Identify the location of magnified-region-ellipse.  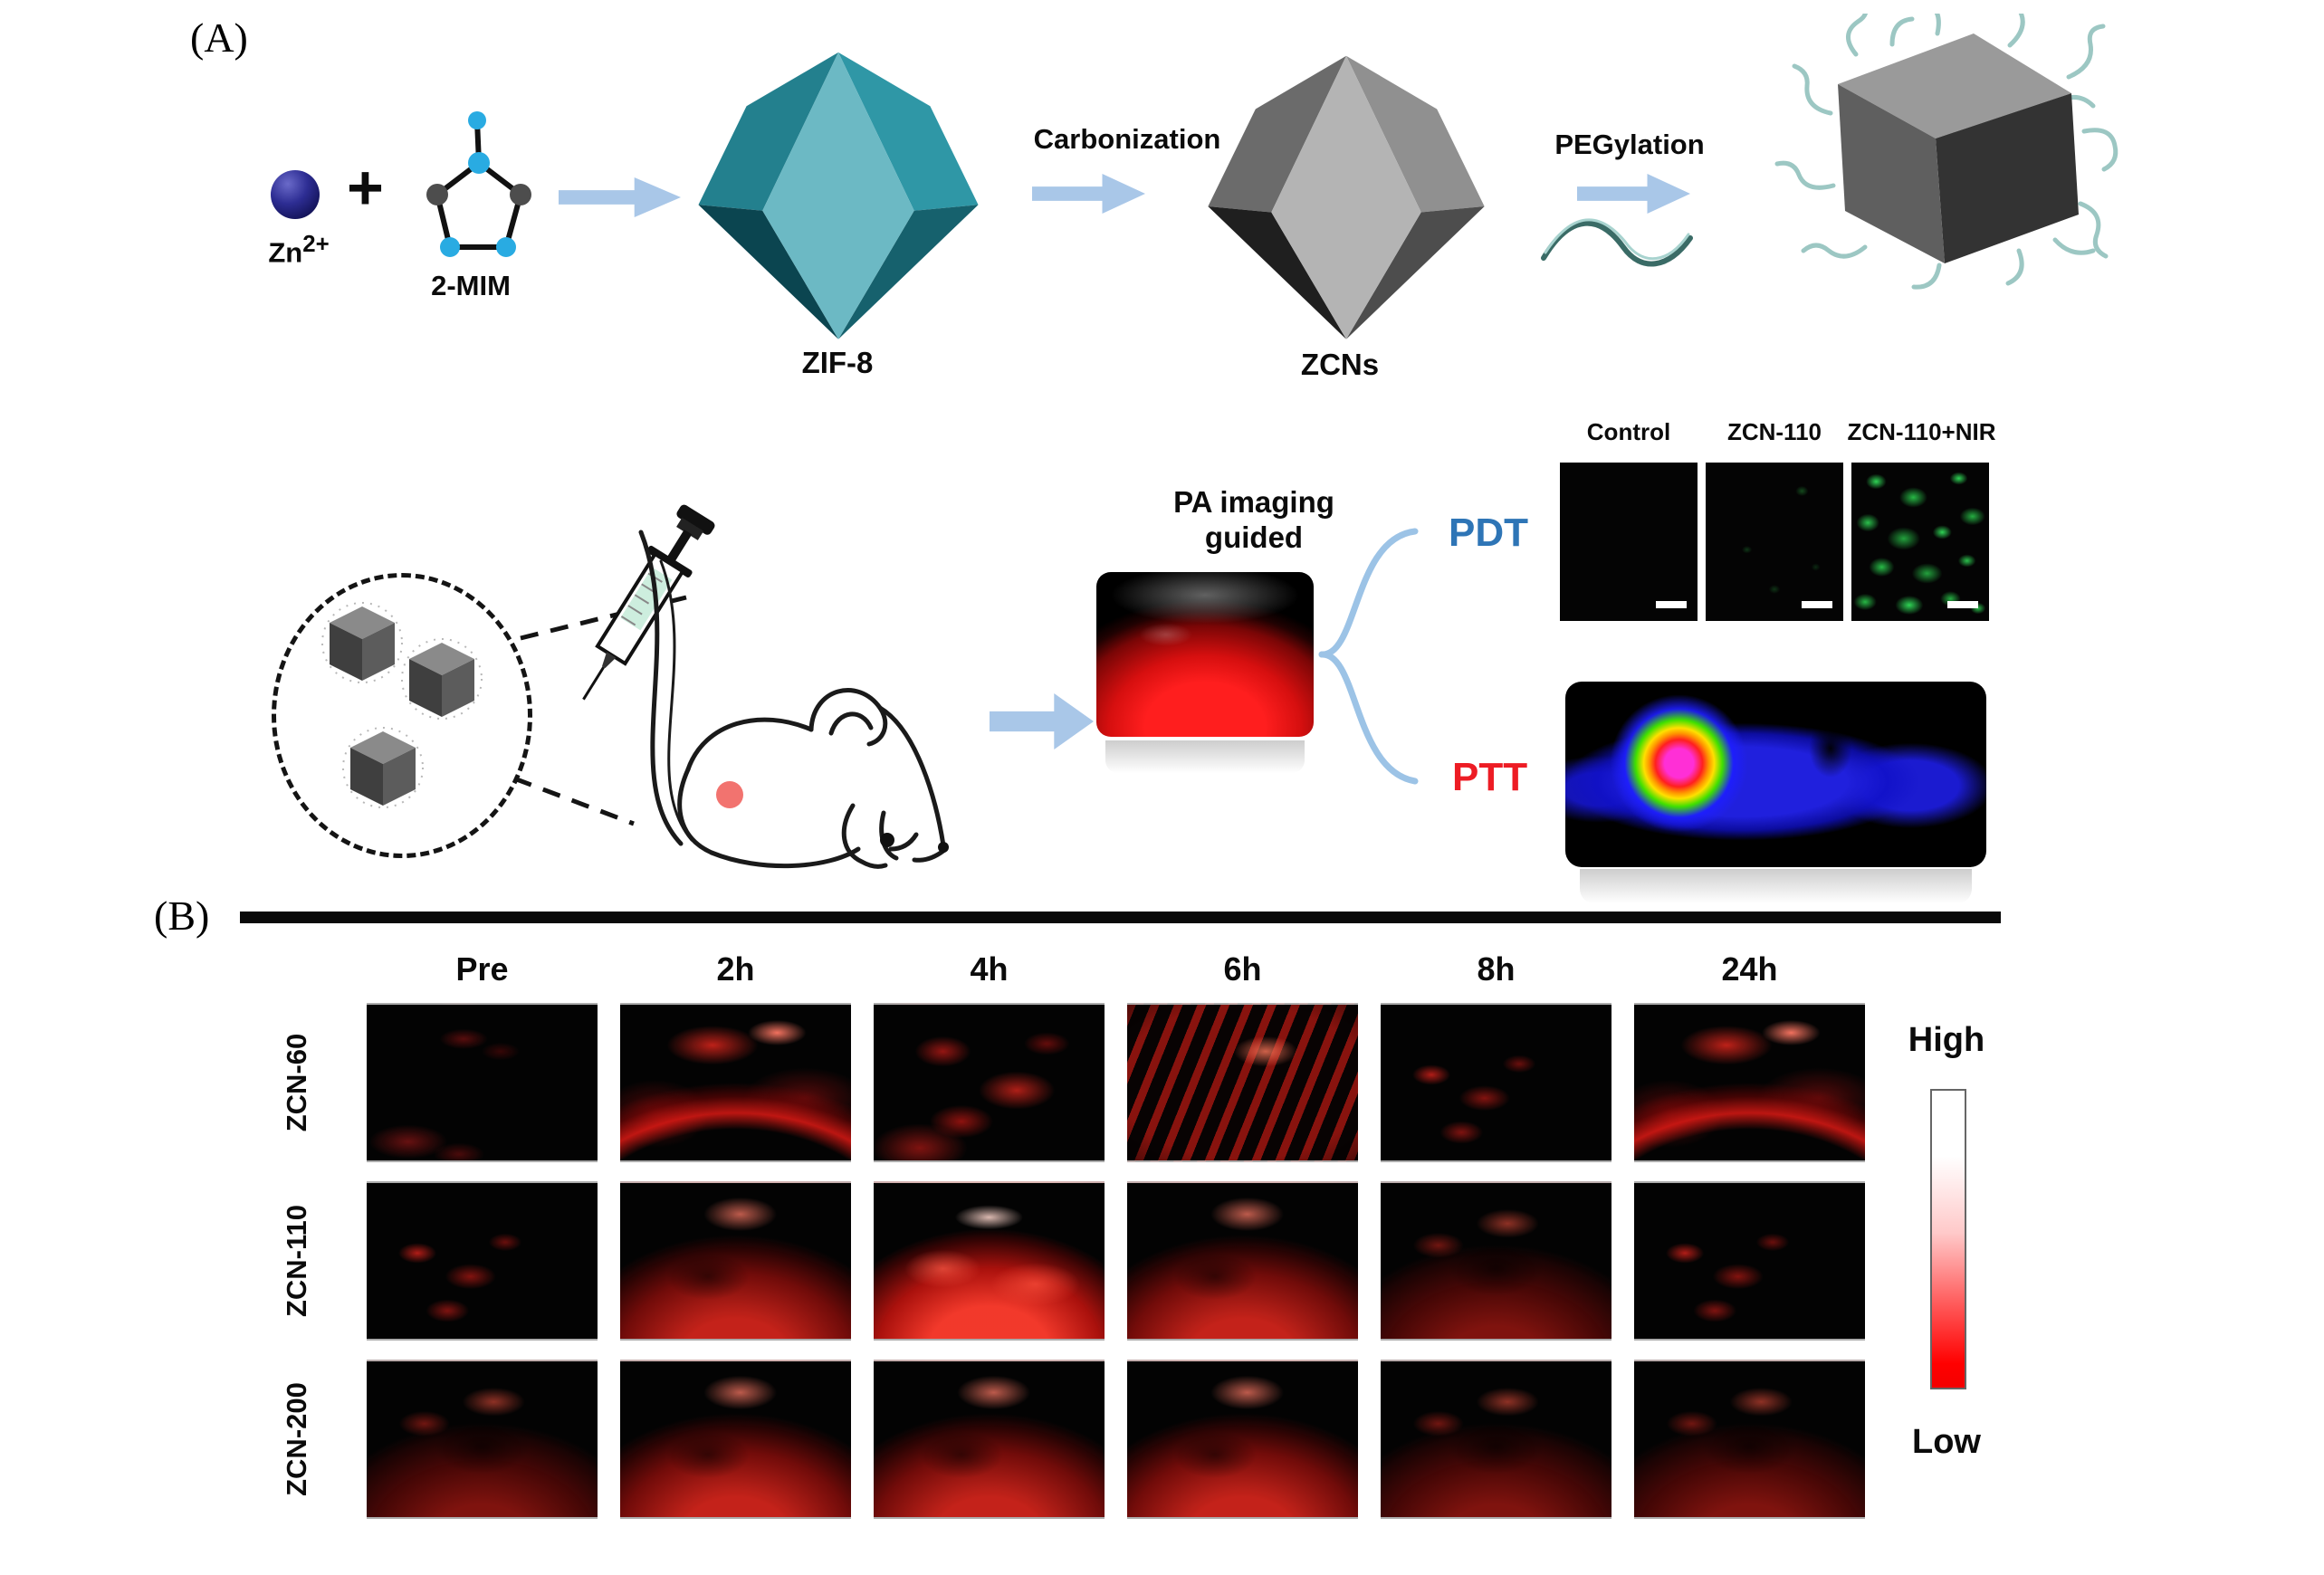
(402, 715).